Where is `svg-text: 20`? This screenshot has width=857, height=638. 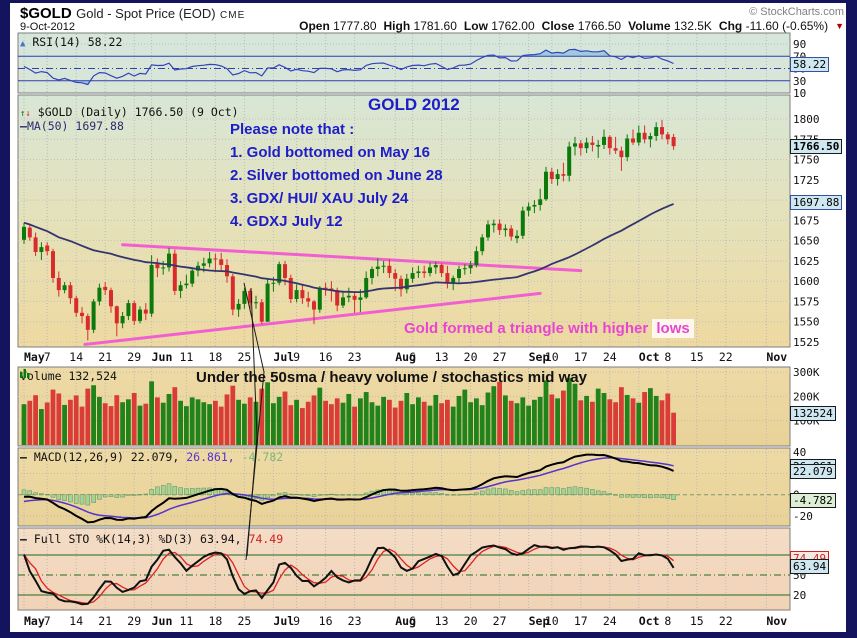 svg-text: 20 is located at coordinates (471, 357).